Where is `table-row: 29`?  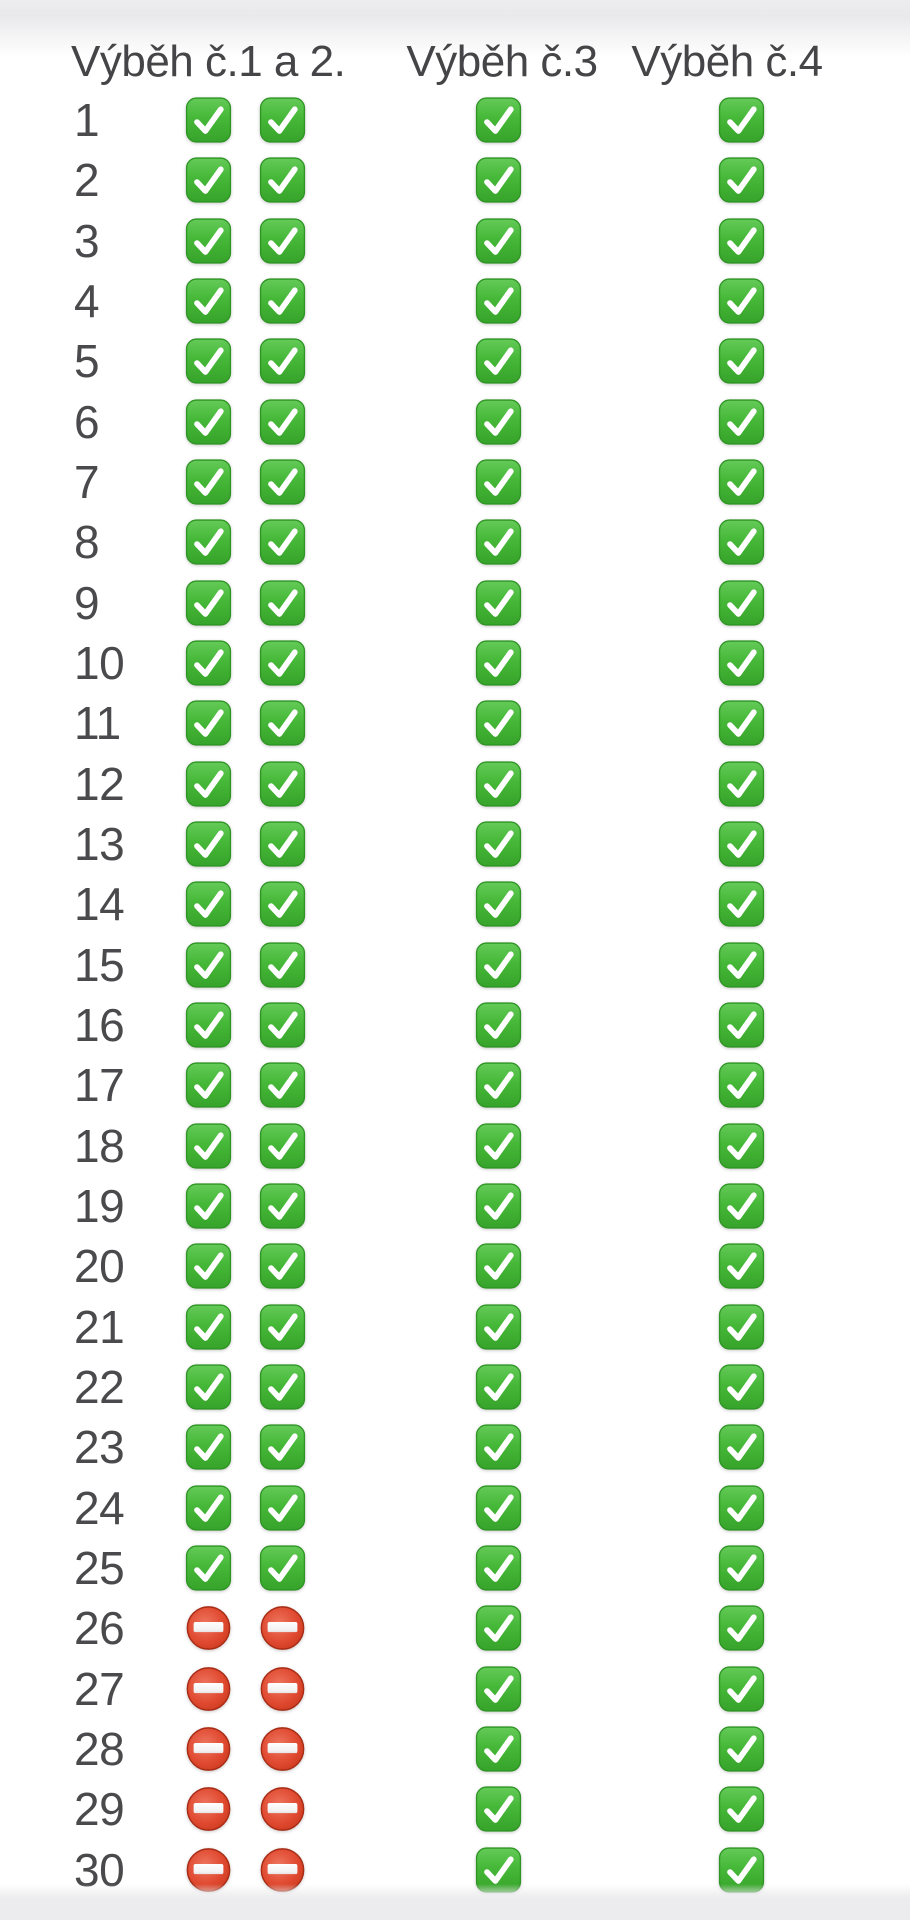
table-row: 29 is located at coordinates (455, 1809).